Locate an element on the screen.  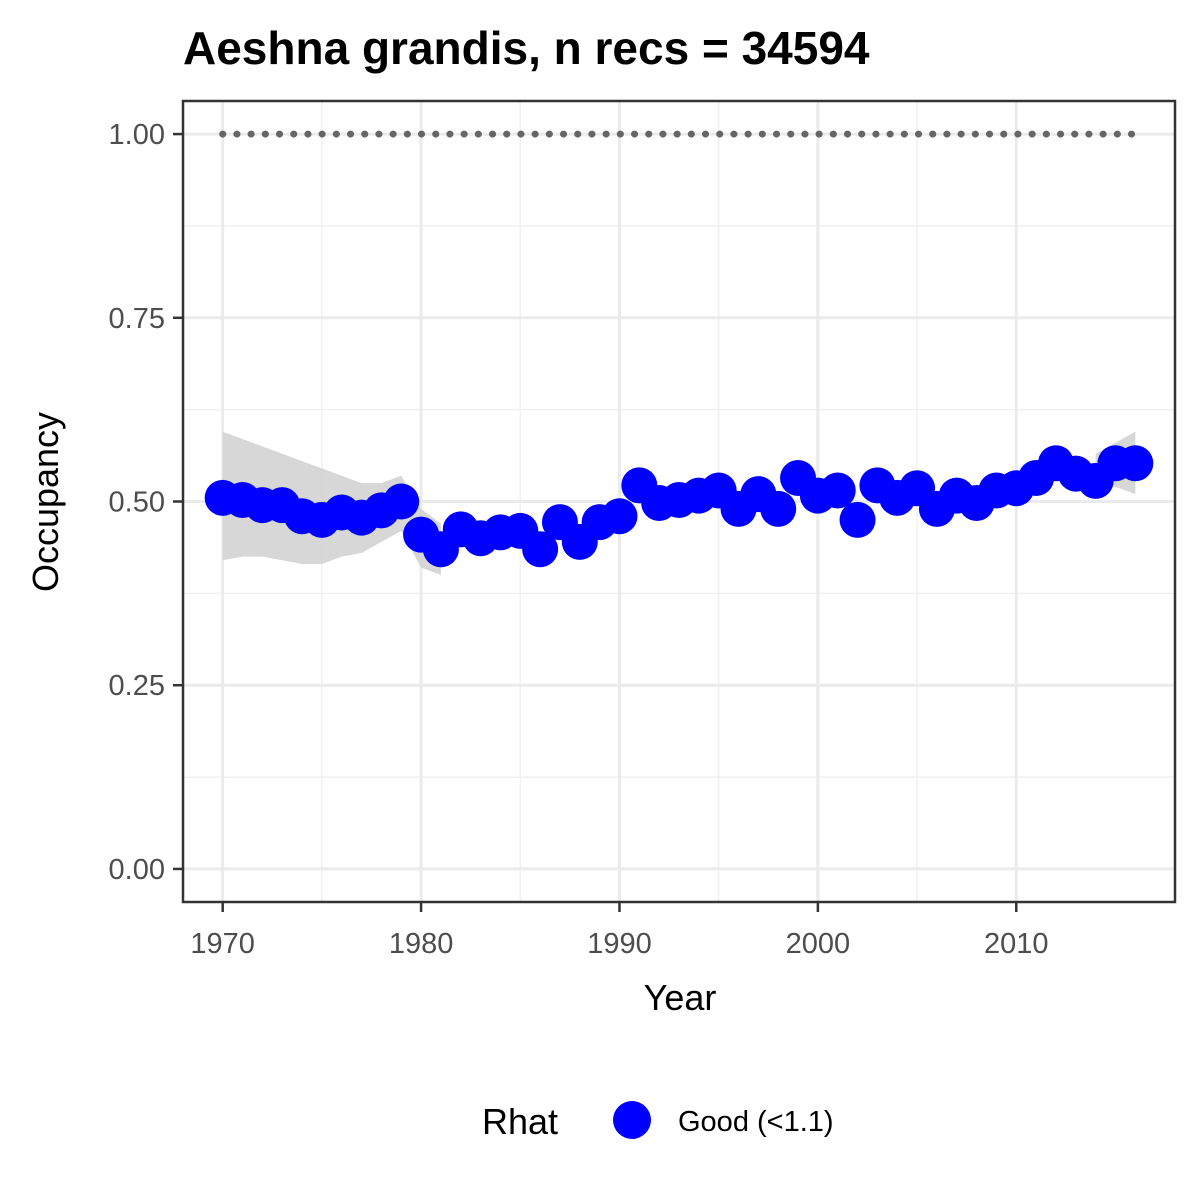
x-tick-label: 1980 is located at coordinates (421, 944).